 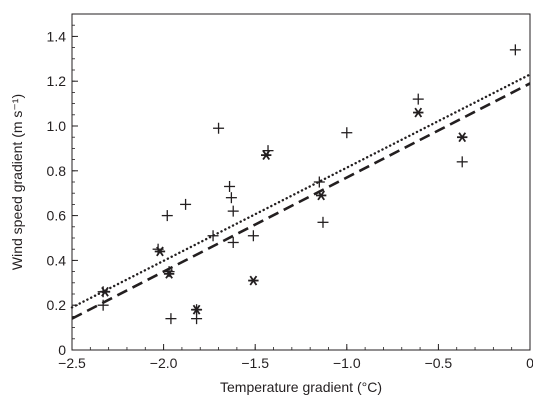 I want to click on y-axis-ticks: 0 0.2 0.4 0.6 0.8 1.0 1.2 1.4, so click(x=62, y=185).